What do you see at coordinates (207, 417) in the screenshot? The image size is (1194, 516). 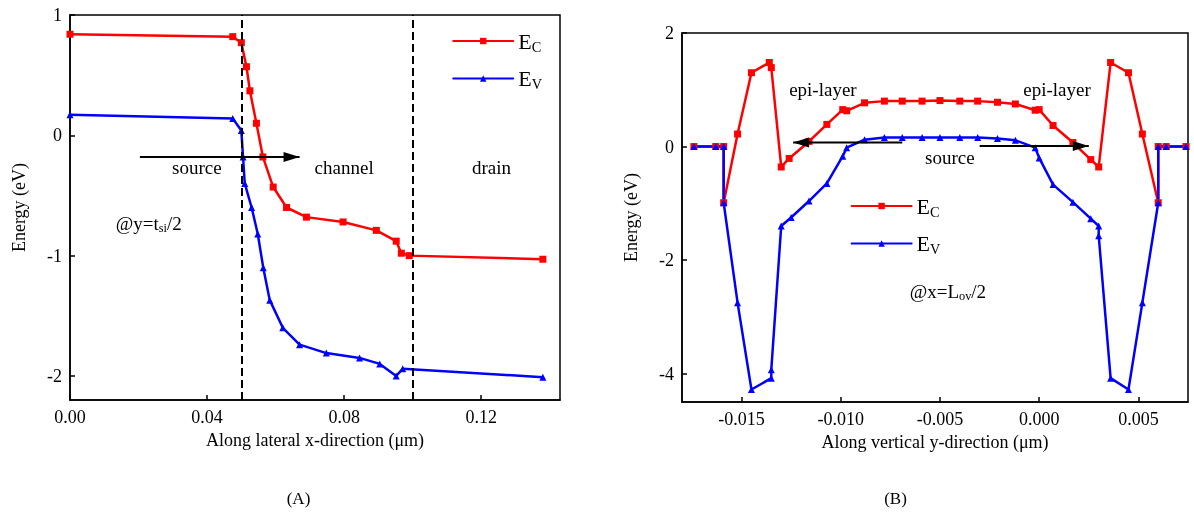 I see `x-tick-label: 0.04` at bounding box center [207, 417].